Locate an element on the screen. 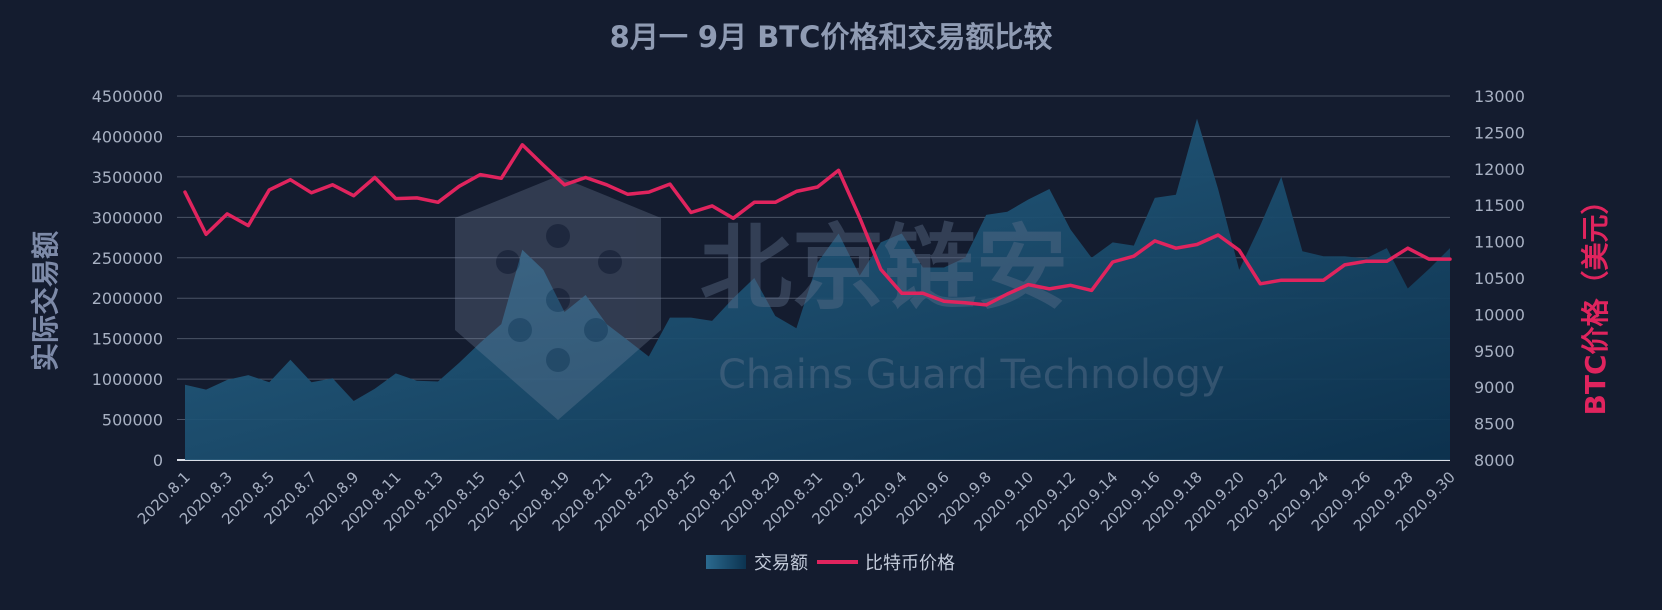 This screenshot has width=1662, height=610. right-tick-label: 10500 is located at coordinates (1499, 278).